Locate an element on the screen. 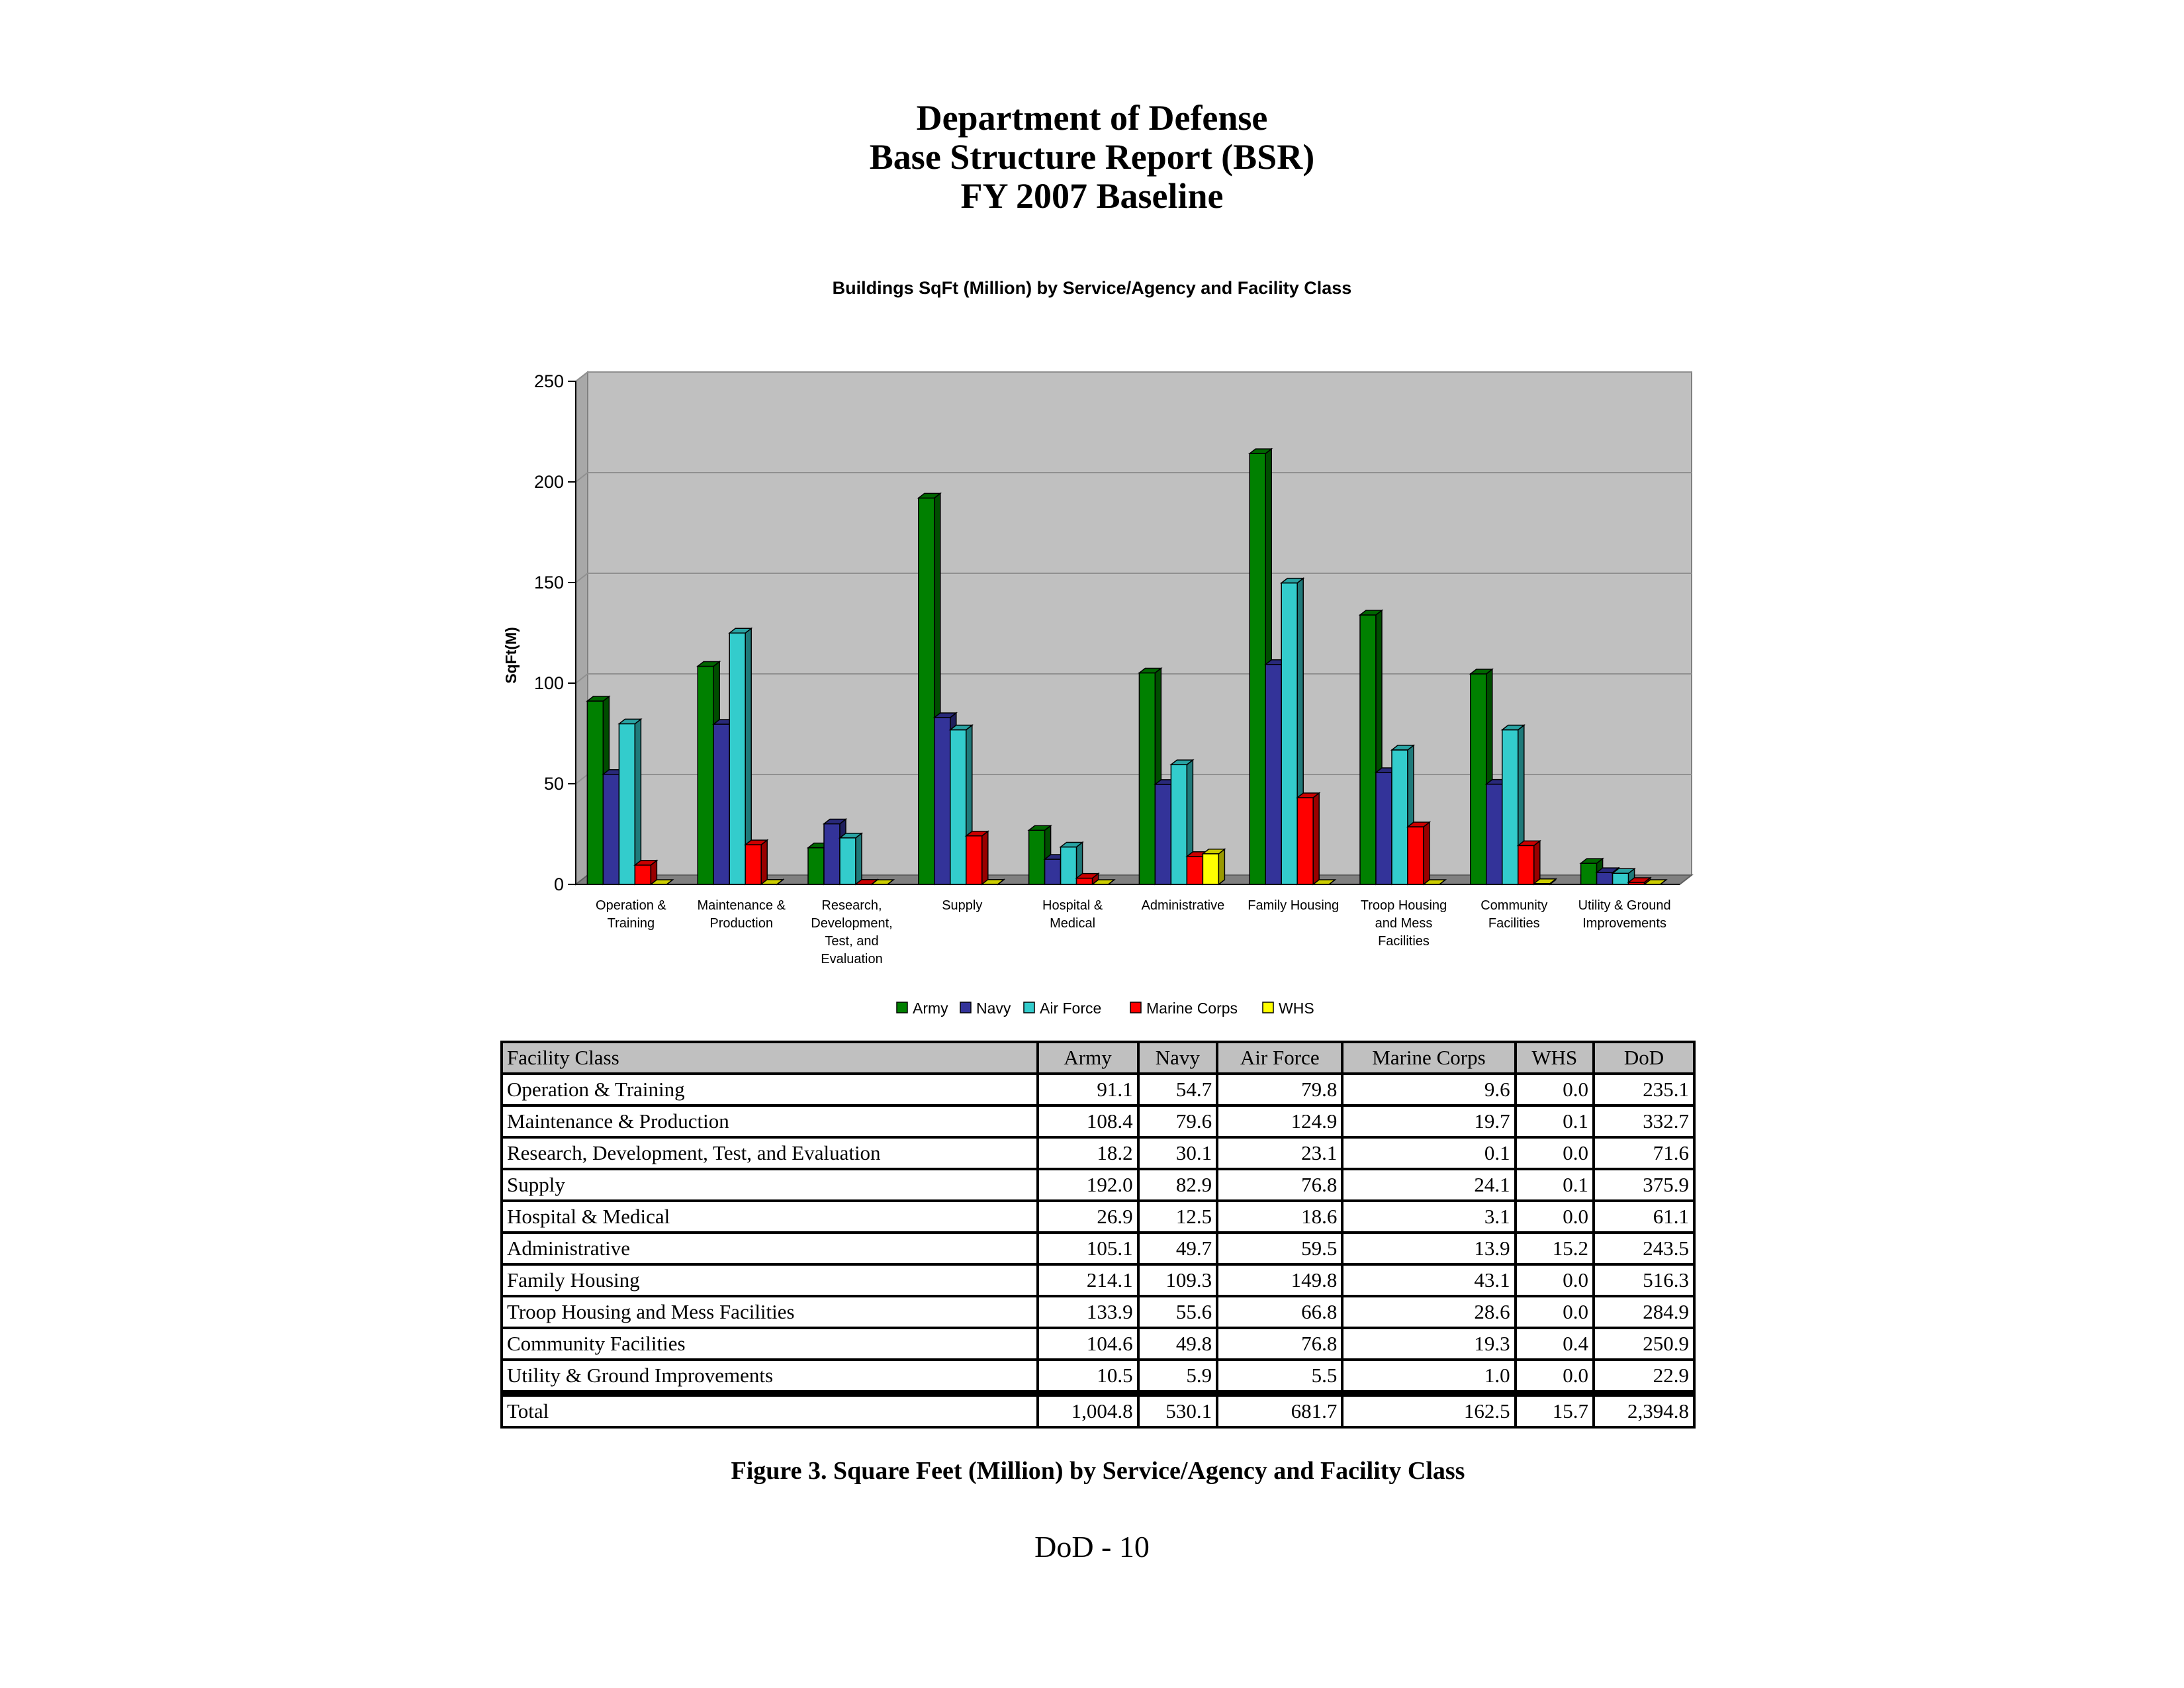  value-cell: 26.9 is located at coordinates (1088, 1216).